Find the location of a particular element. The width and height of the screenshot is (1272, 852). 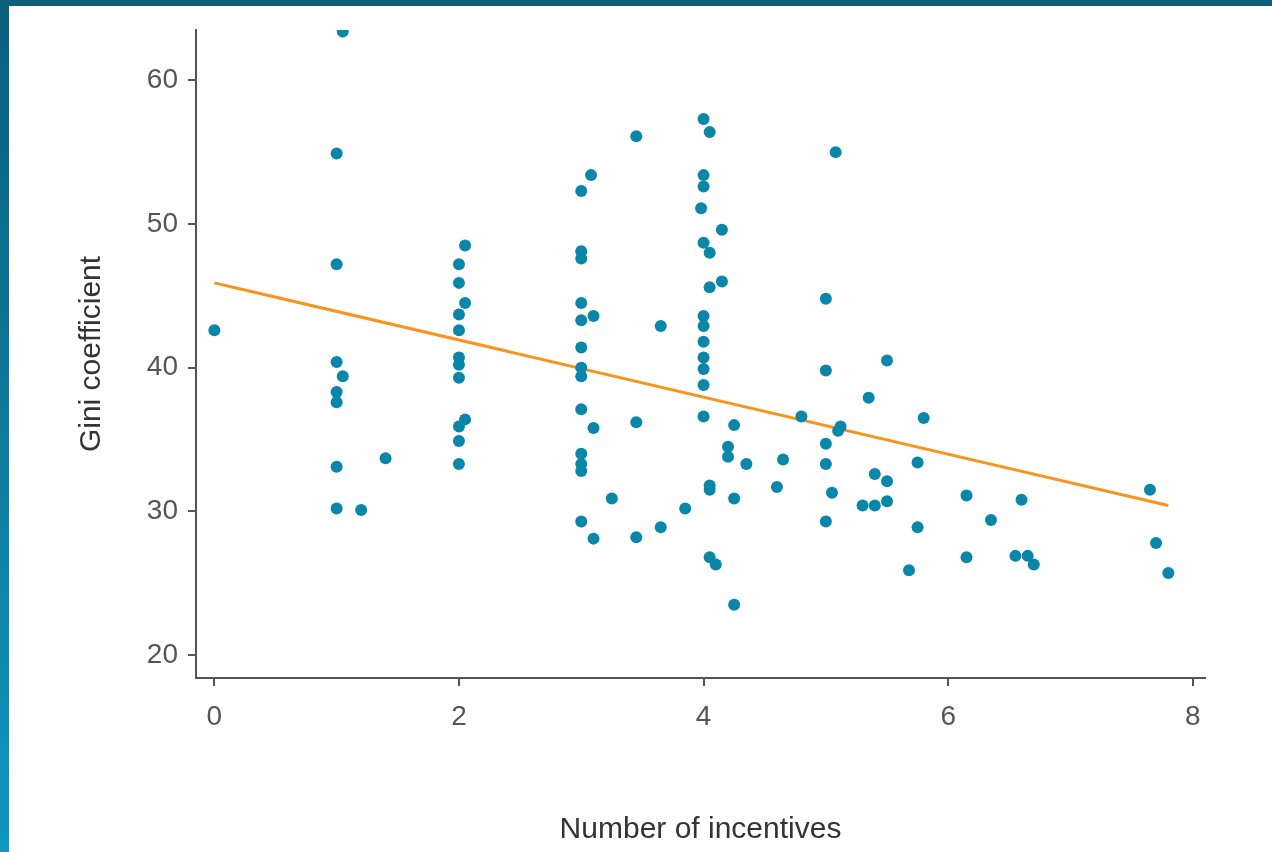

y-tick-label: 50 is located at coordinates (162, 222).